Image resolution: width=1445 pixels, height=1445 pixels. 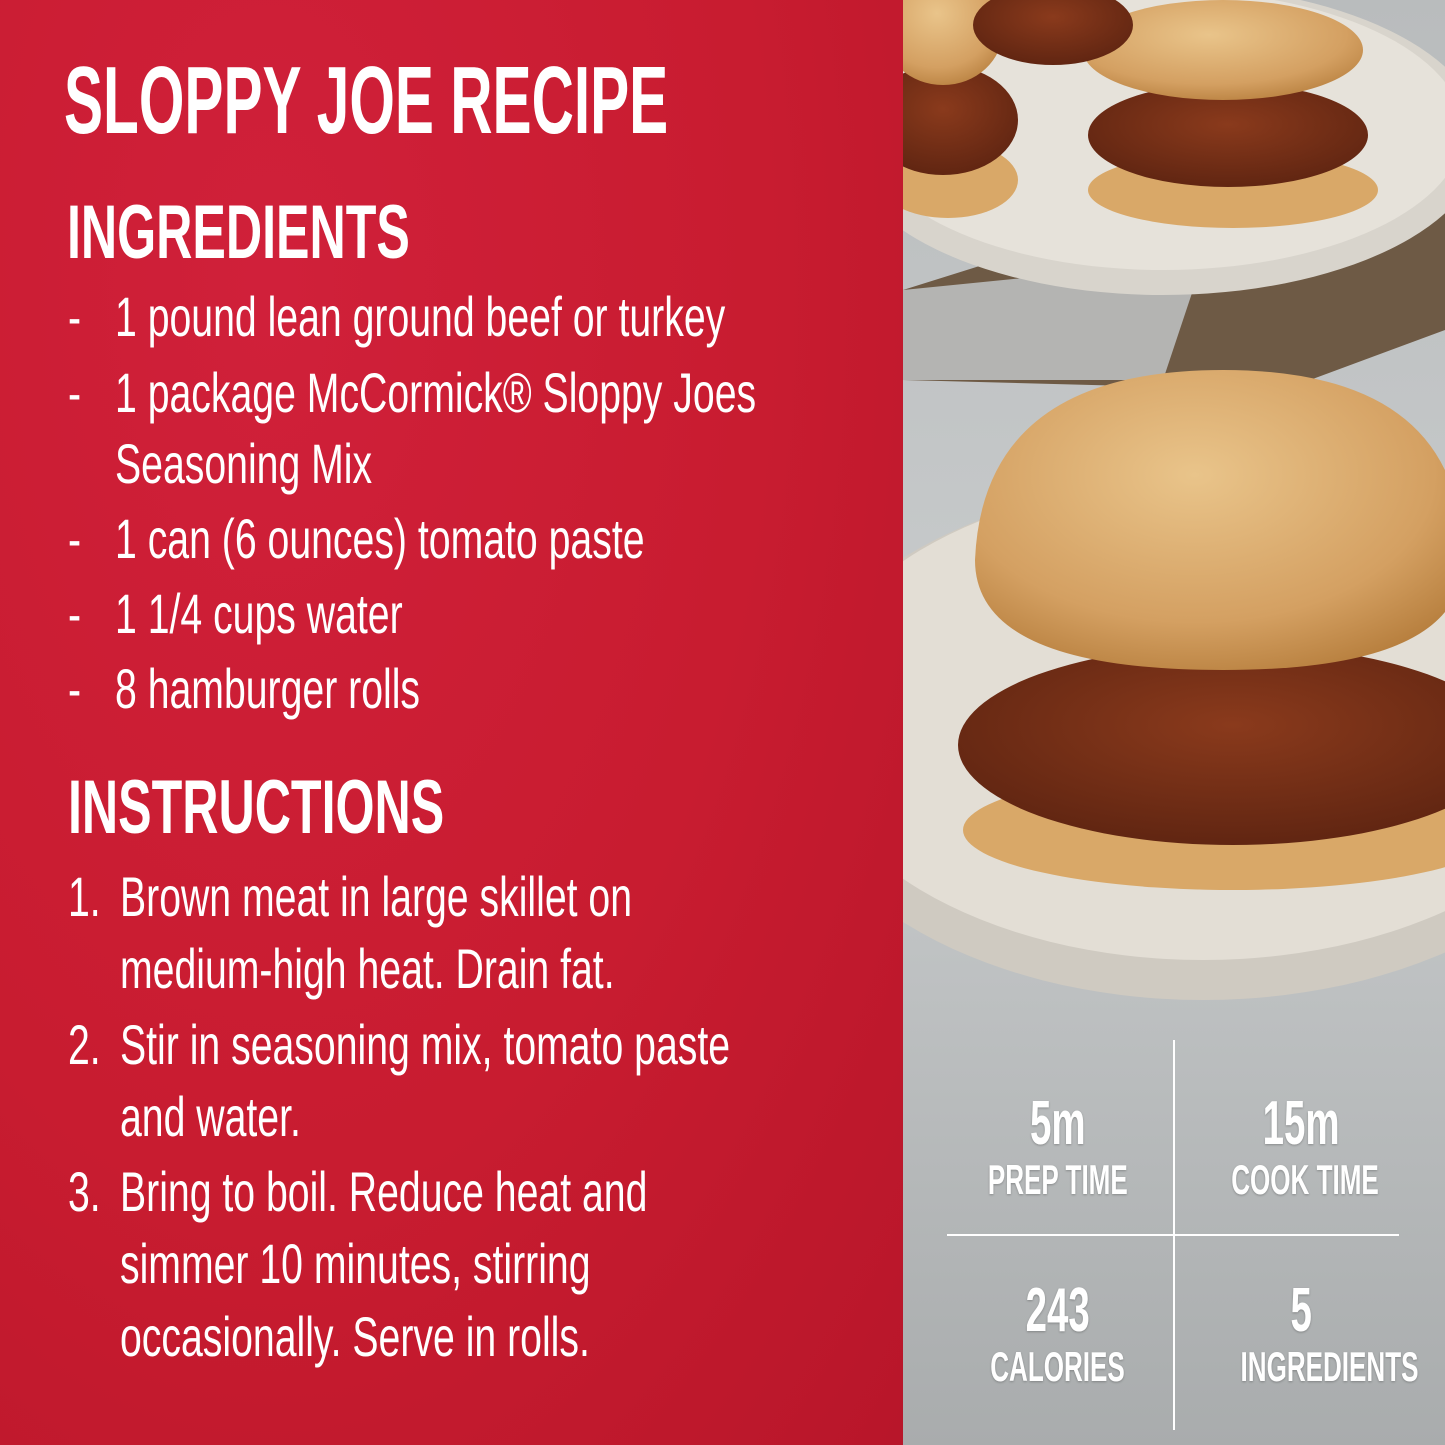 I want to click on instructions-heading: INSTRUCTIONS, so click(x=256, y=807).